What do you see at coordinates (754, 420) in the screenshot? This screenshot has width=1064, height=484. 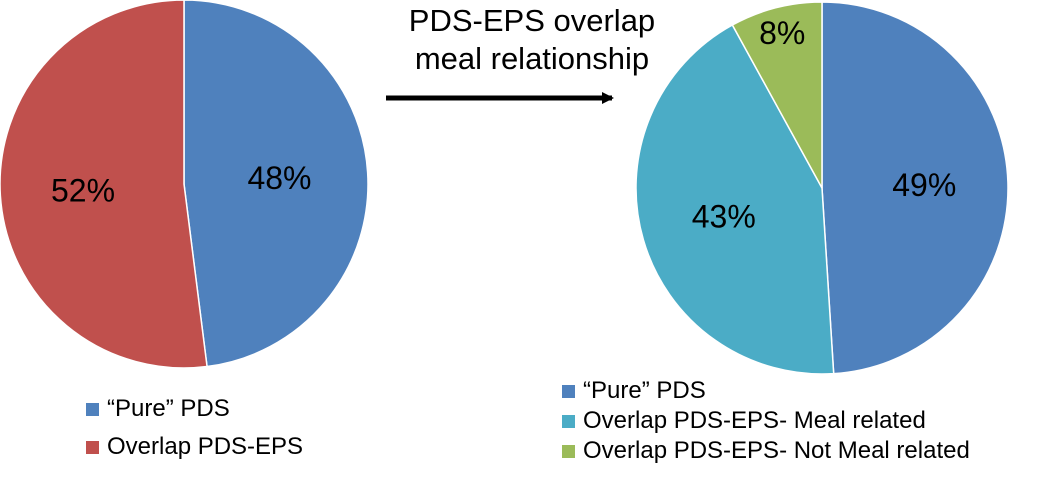 I see `legend-label: Overlap PDS-EPS- Meal related` at bounding box center [754, 420].